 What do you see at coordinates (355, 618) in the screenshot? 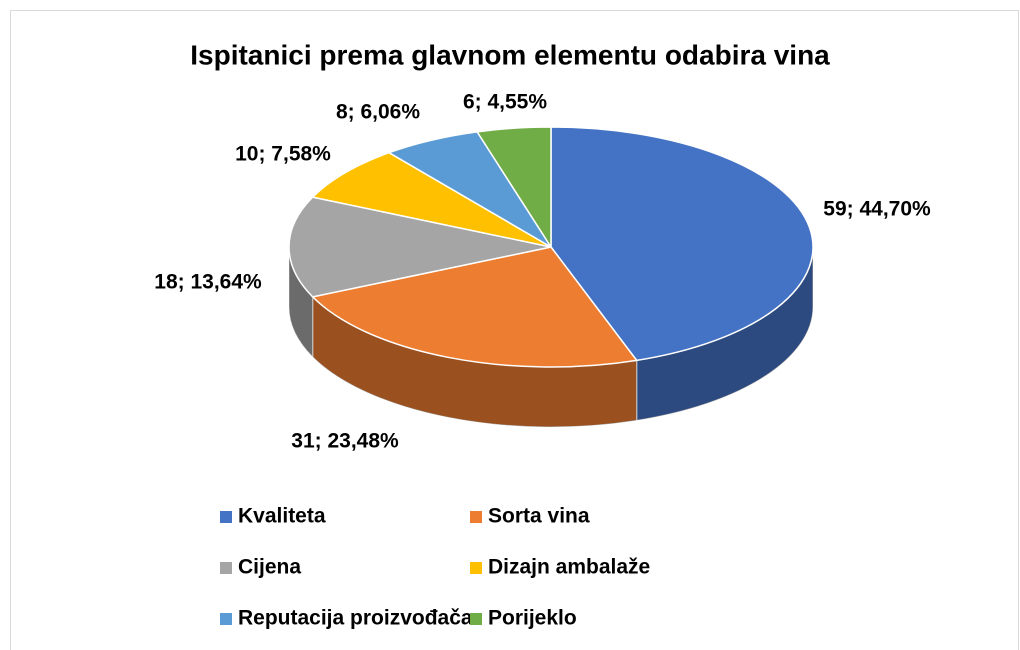
I see `legend-label: Reputacija proizvođača` at bounding box center [355, 618].